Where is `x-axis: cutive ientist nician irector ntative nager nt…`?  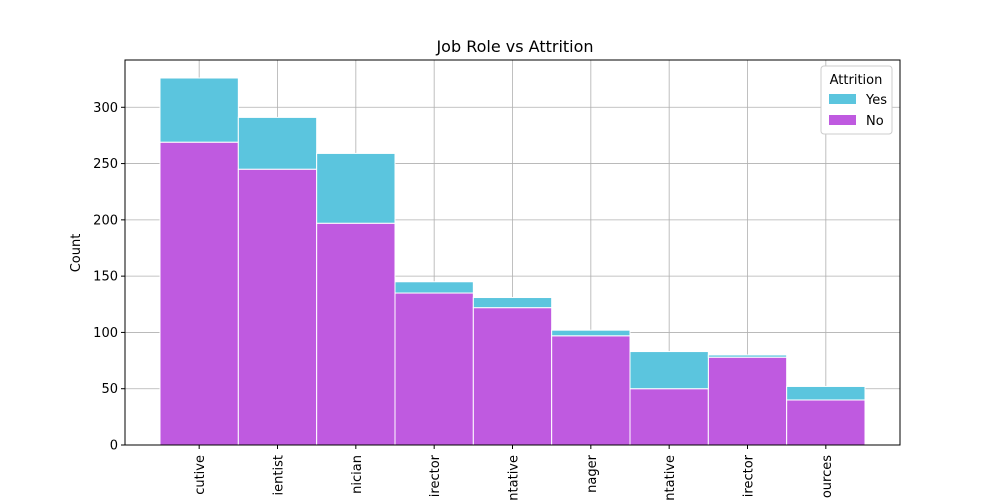
x-axis: cutive ientist nician irector ntative nager nt… is located at coordinates (514, 472).